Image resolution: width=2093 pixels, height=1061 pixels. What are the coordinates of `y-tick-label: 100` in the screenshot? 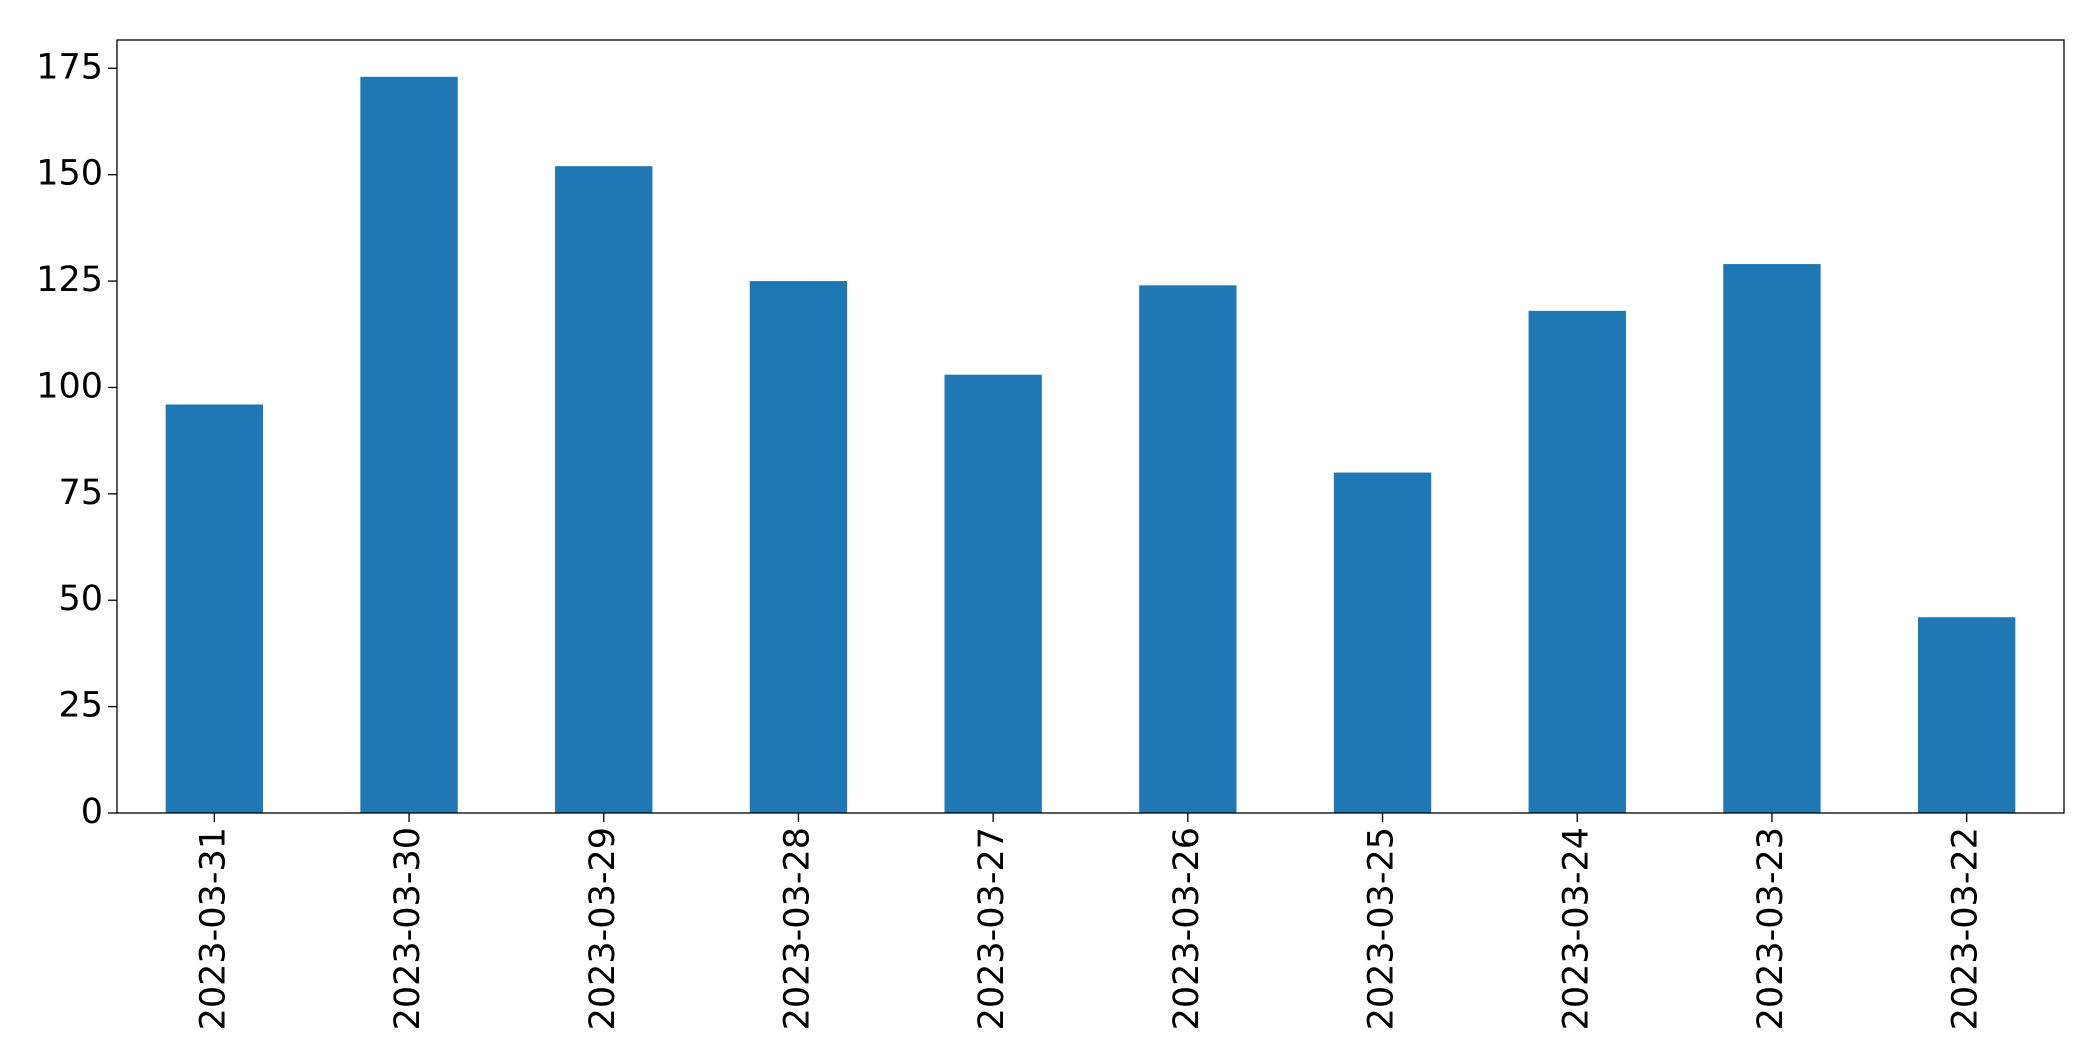 It's located at (69, 386).